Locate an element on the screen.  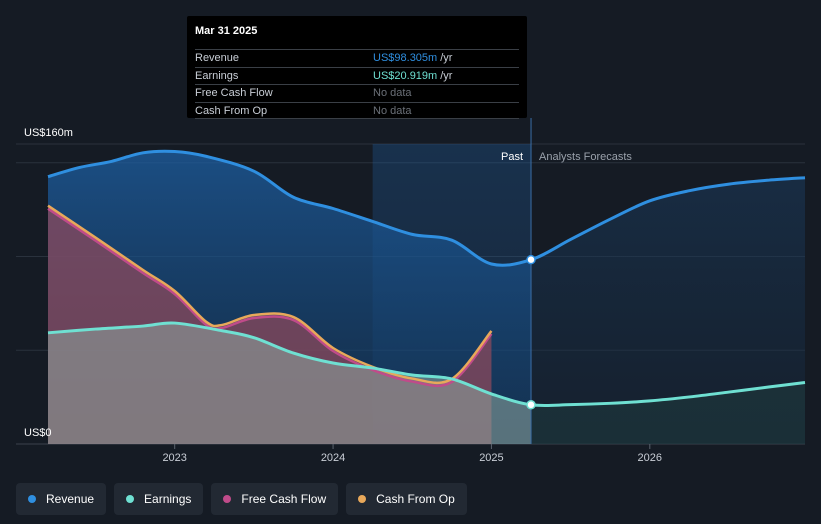
x-tick-label: 2025 is located at coordinates (491, 458).